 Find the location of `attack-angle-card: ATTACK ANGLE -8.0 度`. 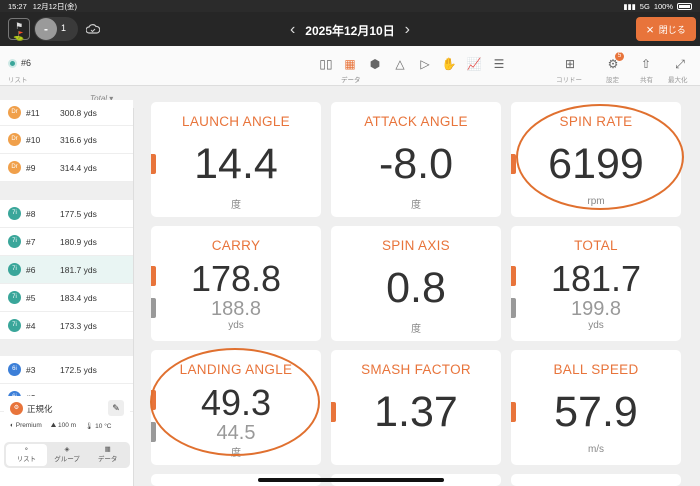

attack-angle-card: ATTACK ANGLE -8.0 度 is located at coordinates (416, 159).